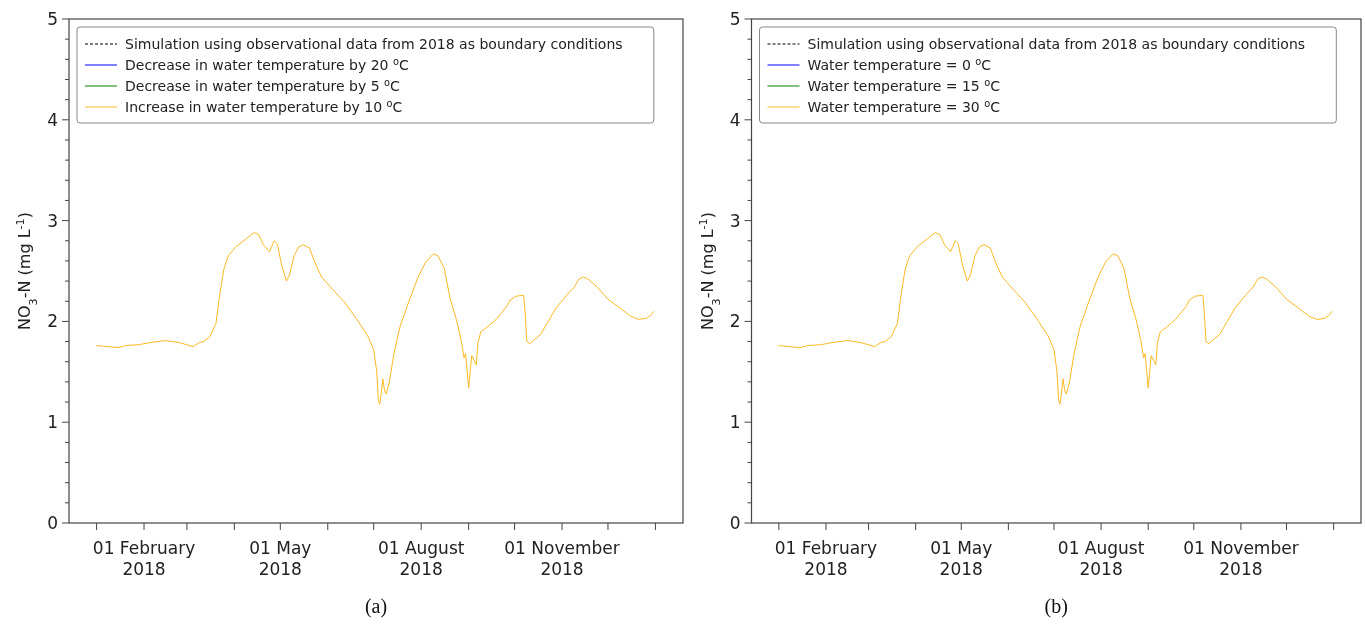 This screenshot has height=626, width=1365. I want to click on text: (a), so click(376, 606).